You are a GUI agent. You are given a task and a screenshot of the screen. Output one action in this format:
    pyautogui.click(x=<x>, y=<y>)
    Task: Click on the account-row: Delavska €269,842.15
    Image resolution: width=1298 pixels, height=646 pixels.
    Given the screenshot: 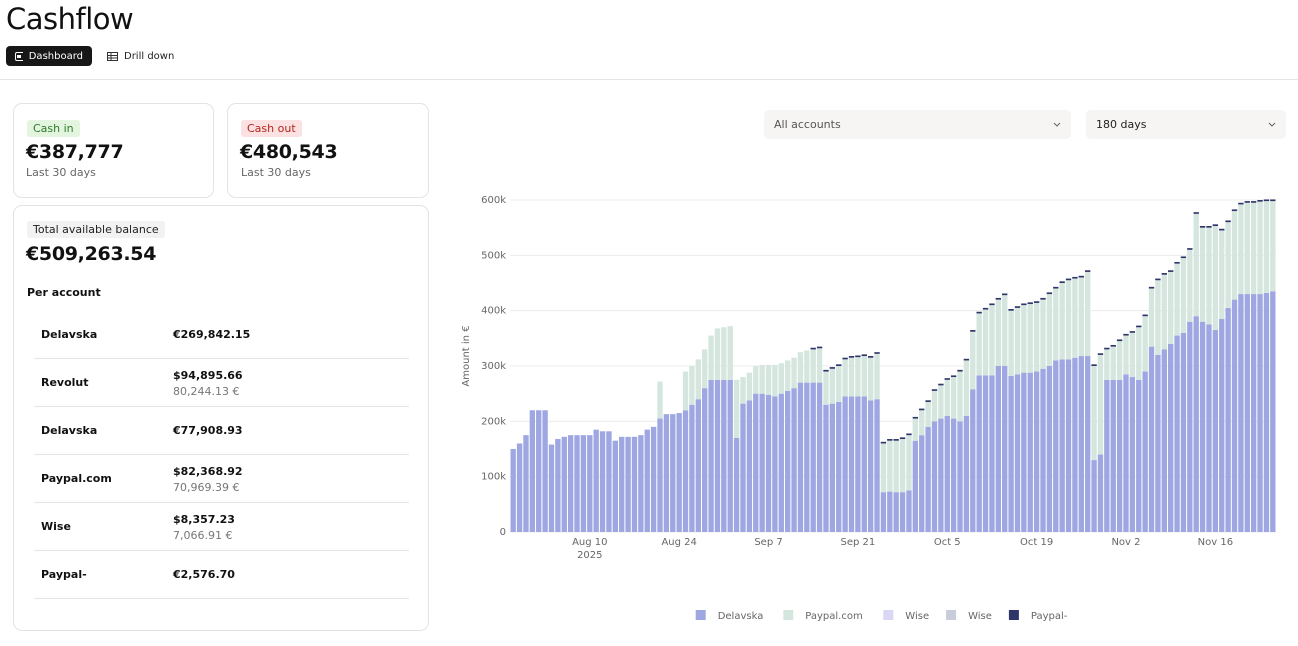 What is the action you would take?
    pyautogui.click(x=221, y=334)
    